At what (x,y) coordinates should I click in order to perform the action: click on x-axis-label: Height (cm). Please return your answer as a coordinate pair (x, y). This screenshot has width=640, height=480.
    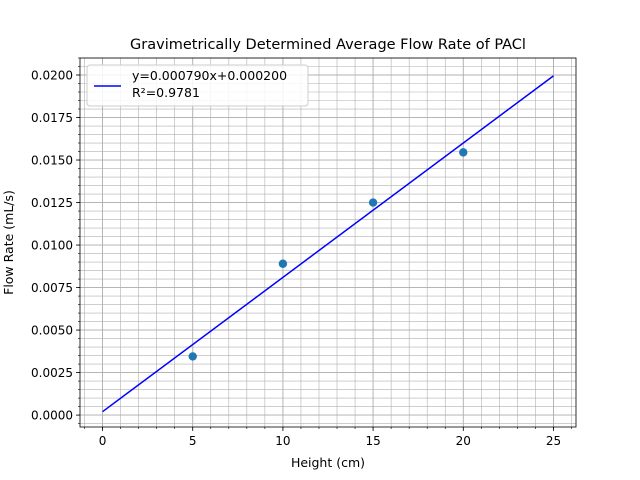
    Looking at the image, I should click on (328, 462).